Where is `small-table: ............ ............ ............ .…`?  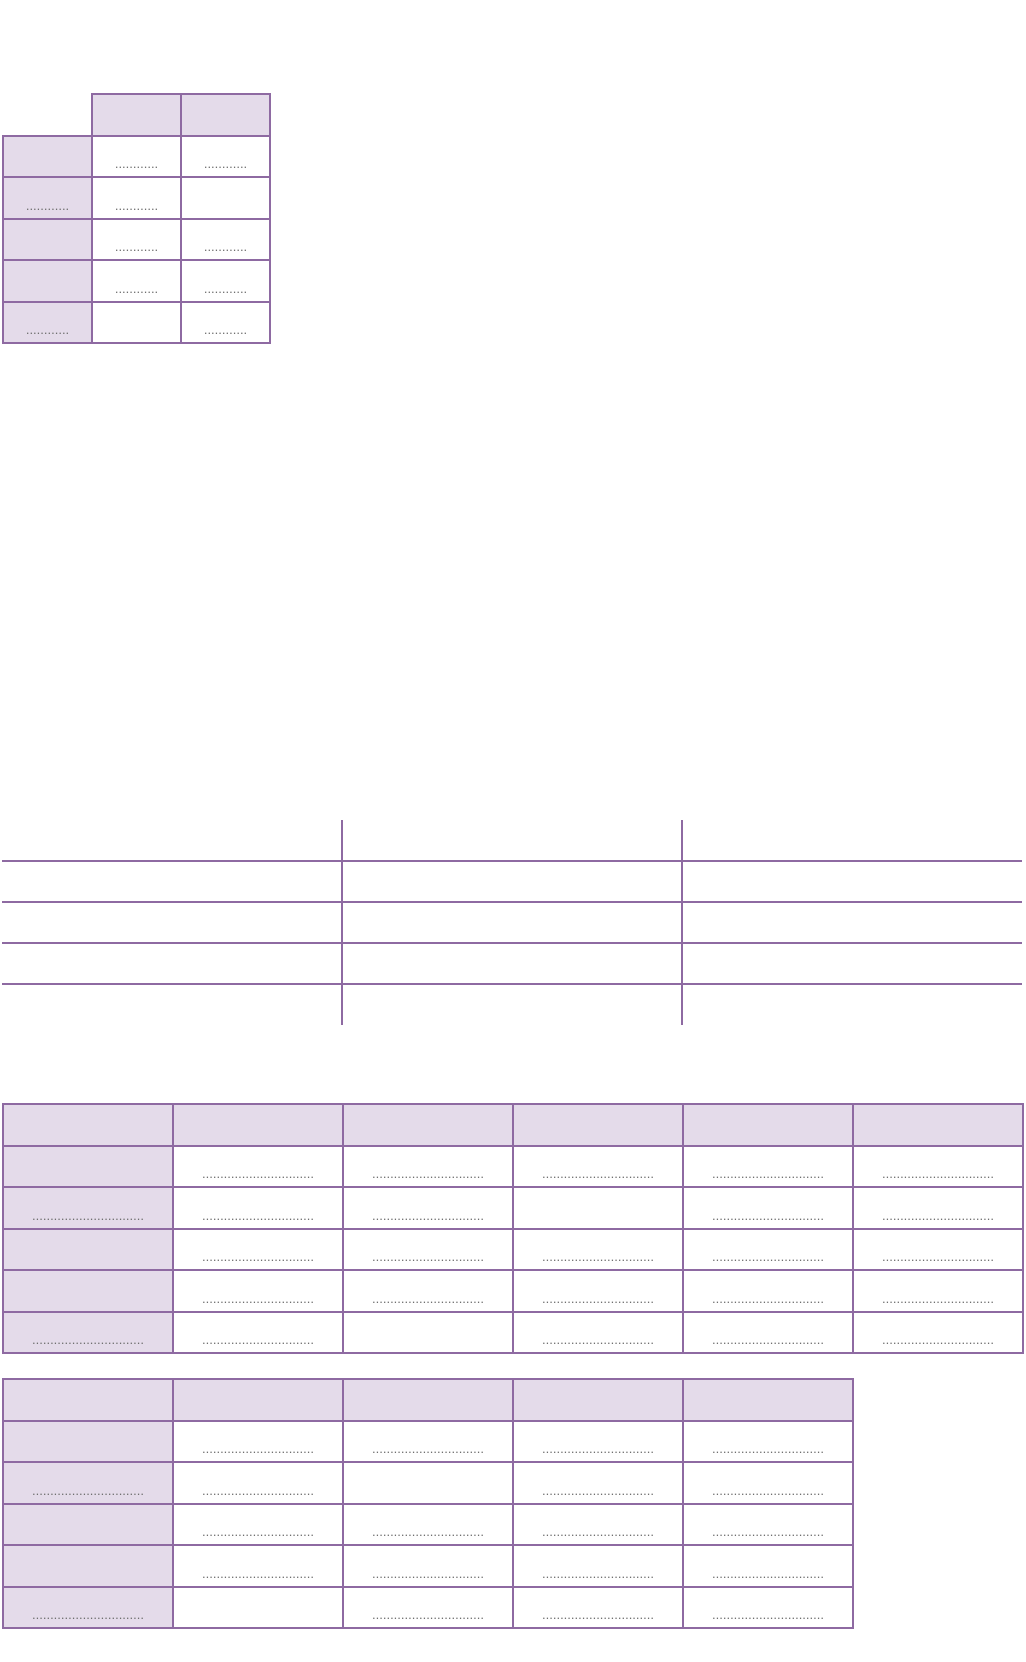
small-table: ............ ............ ............ .… is located at coordinates (136, 218).